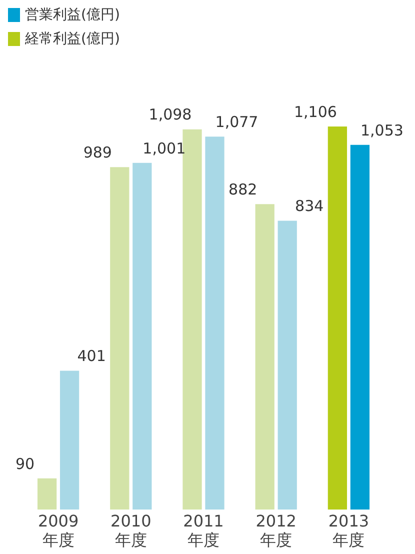 The height and width of the screenshot is (554, 415). I want to click on data-label: 90, so click(25, 463).